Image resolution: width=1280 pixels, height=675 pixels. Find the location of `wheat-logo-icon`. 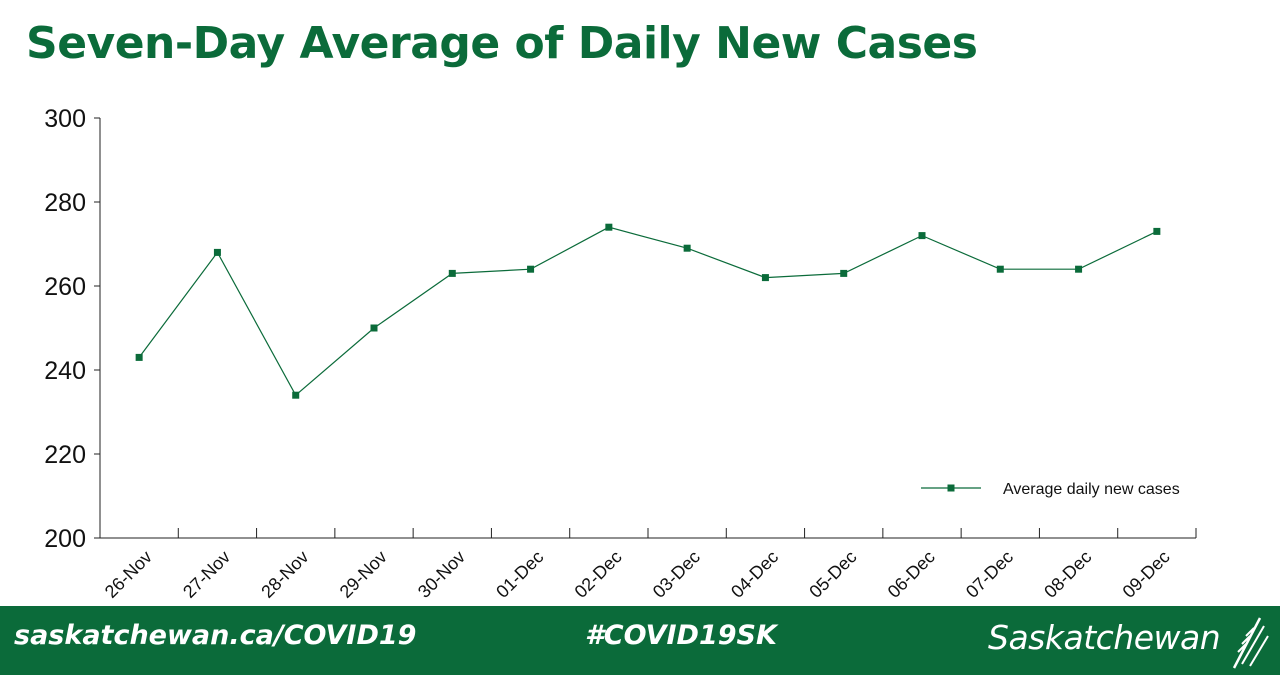

wheat-logo-icon is located at coordinates (1250, 643).